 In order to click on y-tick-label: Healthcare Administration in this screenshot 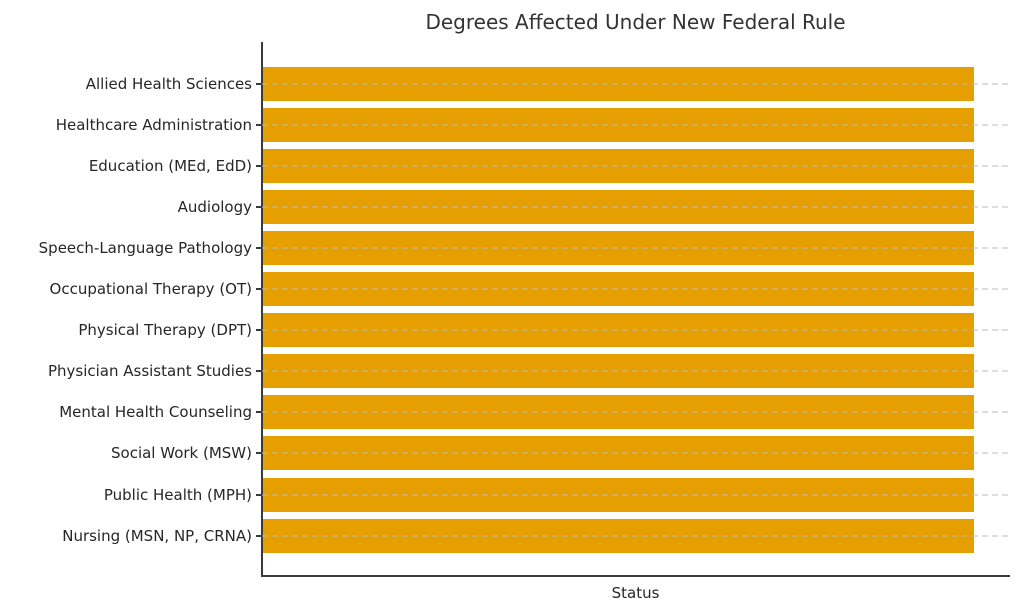, I will do `click(153, 124)`.